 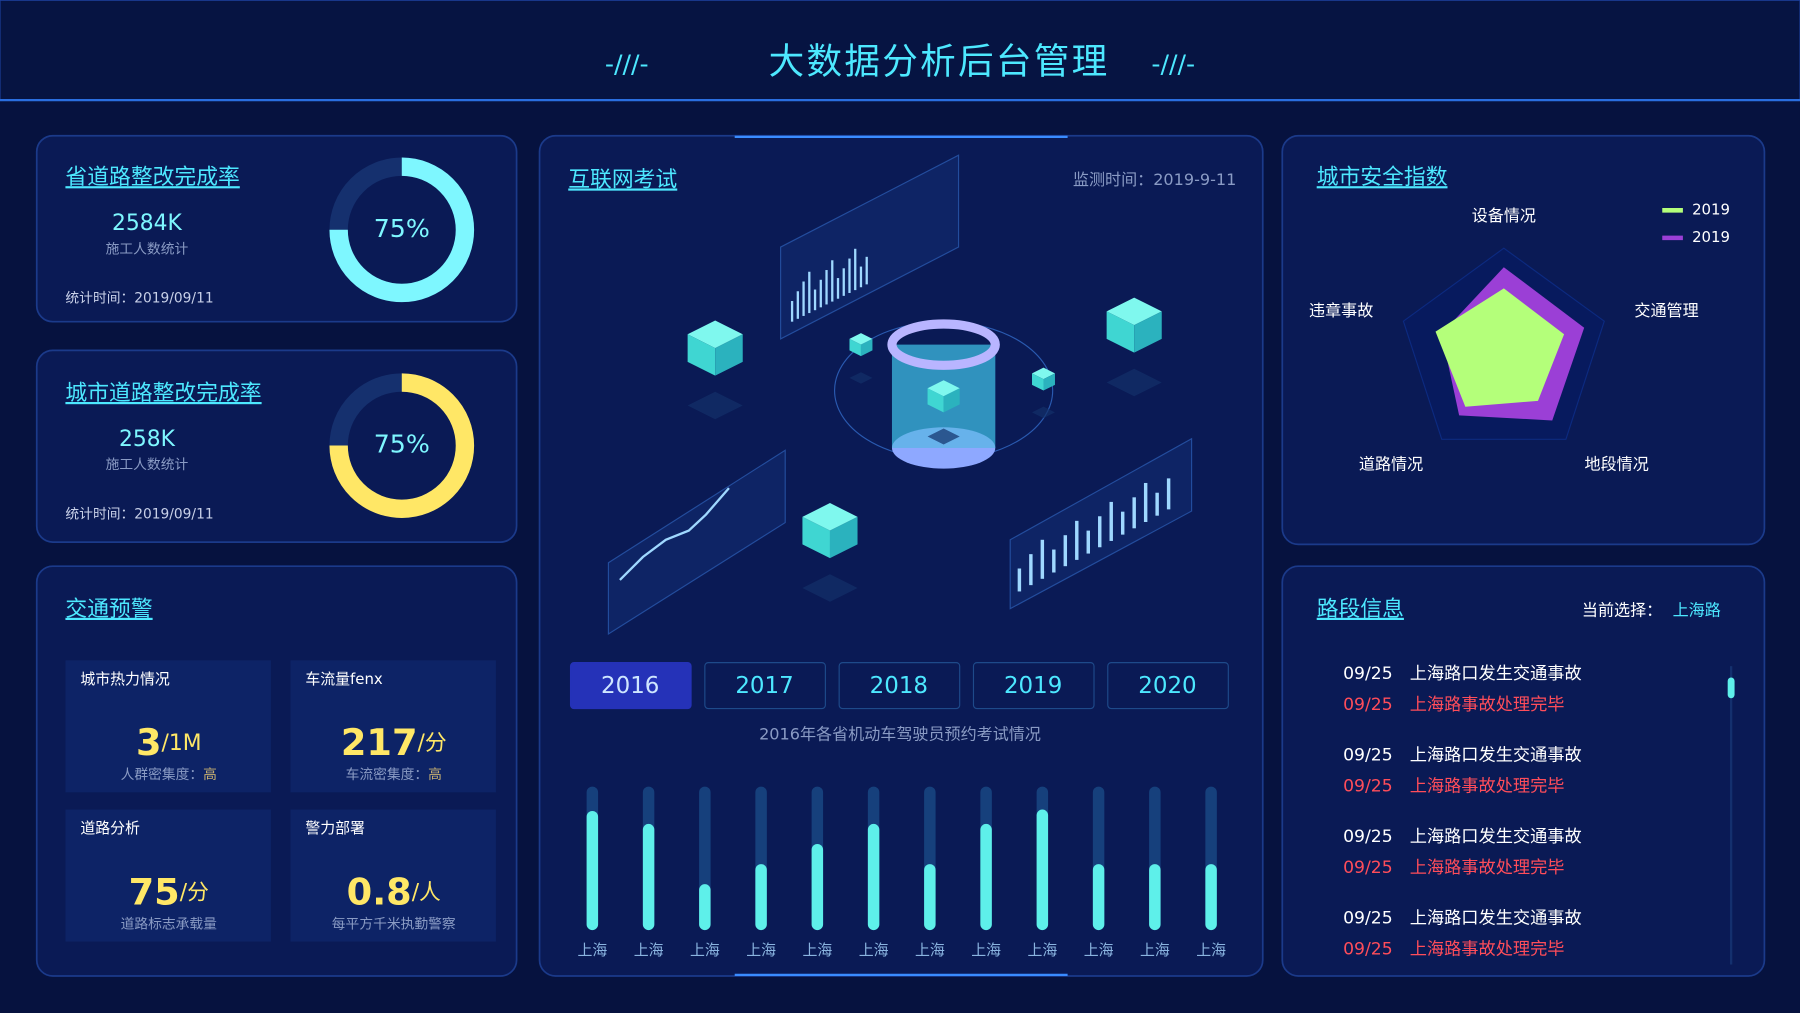 I want to click on tile-number: 75, so click(x=154, y=891).